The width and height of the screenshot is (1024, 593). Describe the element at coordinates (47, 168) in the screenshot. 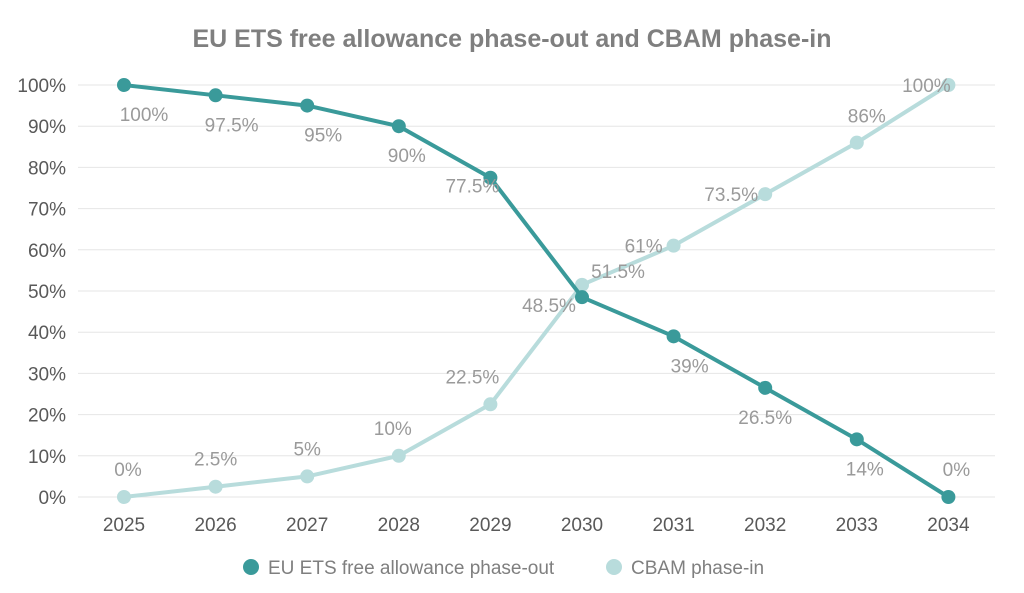

I see `y-tick-label: 80%` at that location.